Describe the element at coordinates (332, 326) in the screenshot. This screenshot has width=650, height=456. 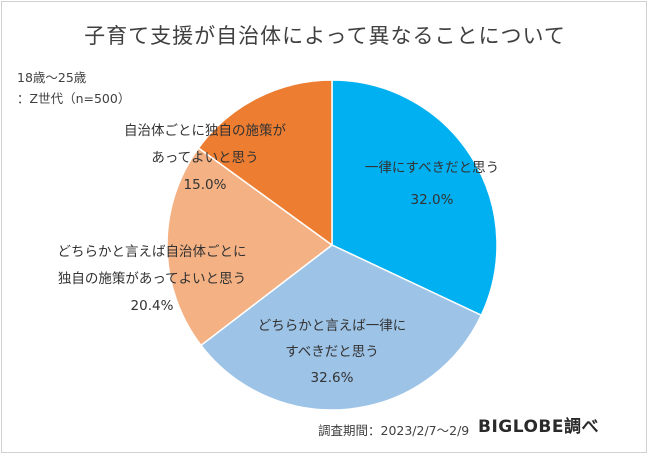
I see `slice-2-label-line-1: どちらかと言えば一律に` at that location.